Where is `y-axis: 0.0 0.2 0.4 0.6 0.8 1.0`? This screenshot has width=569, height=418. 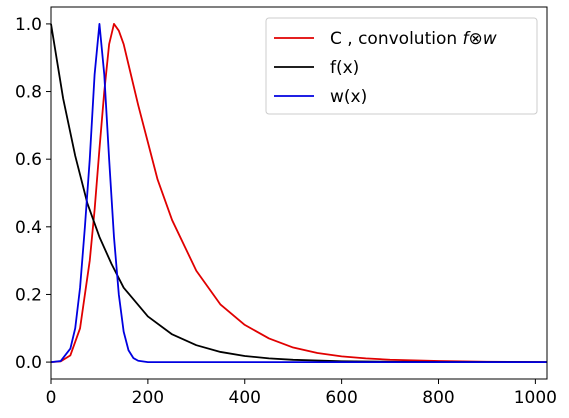 y-axis: 0.0 0.2 0.4 0.6 0.8 1.0 is located at coordinates (33, 194).